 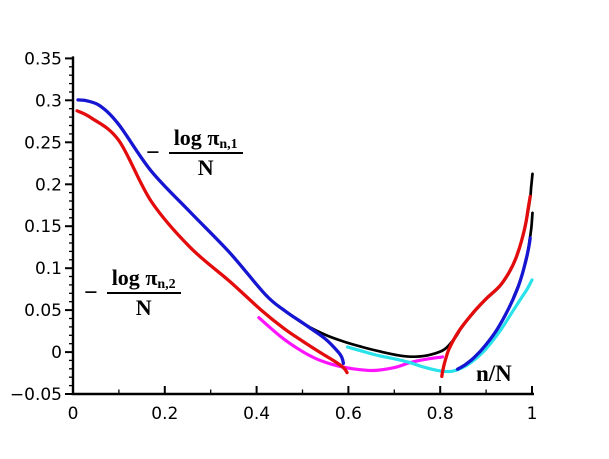 I want to click on y-tick-label: 0, so click(x=56, y=353).